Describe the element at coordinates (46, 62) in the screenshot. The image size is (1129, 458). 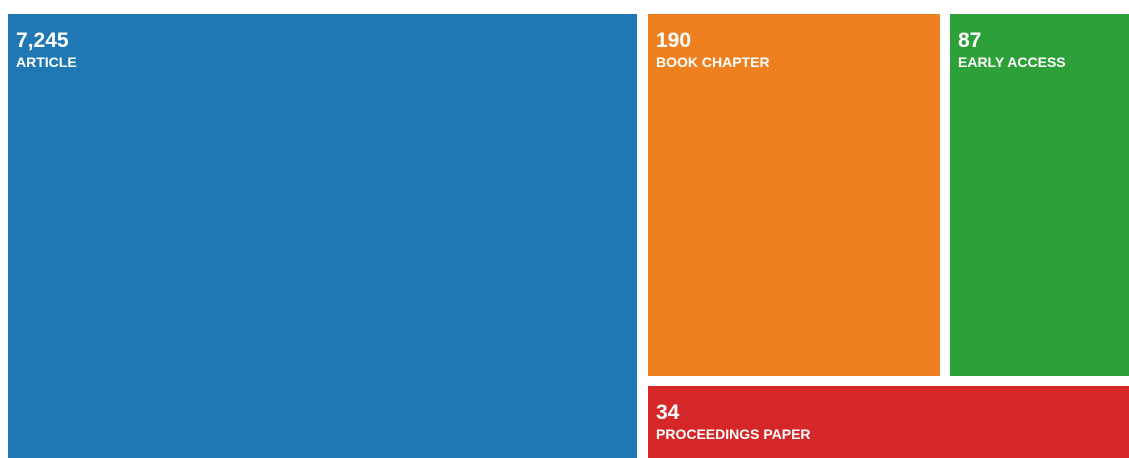
I see `tile-label: ARTICLE` at that location.